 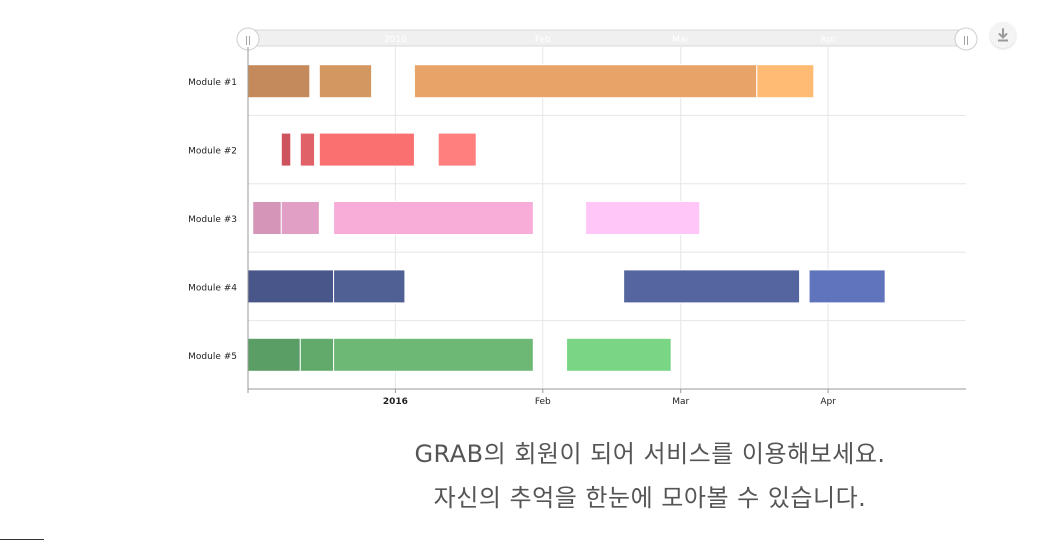 What do you see at coordinates (650, 498) in the screenshot?
I see `caption-line-2: 자신의 추억을 한눈에 모아볼 수 있습니다.` at bounding box center [650, 498].